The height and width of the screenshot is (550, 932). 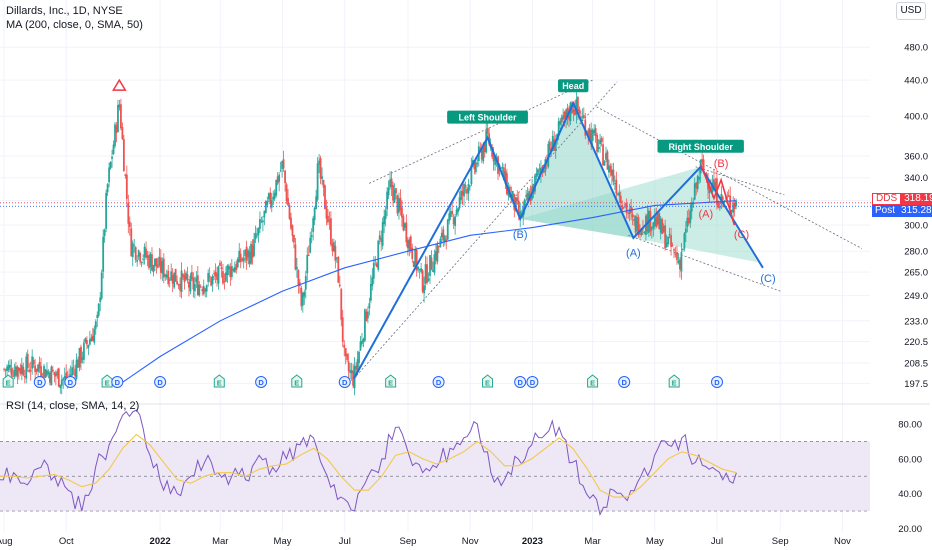 What do you see at coordinates (592, 541) in the screenshot?
I see `time-tick-label: Mar` at bounding box center [592, 541].